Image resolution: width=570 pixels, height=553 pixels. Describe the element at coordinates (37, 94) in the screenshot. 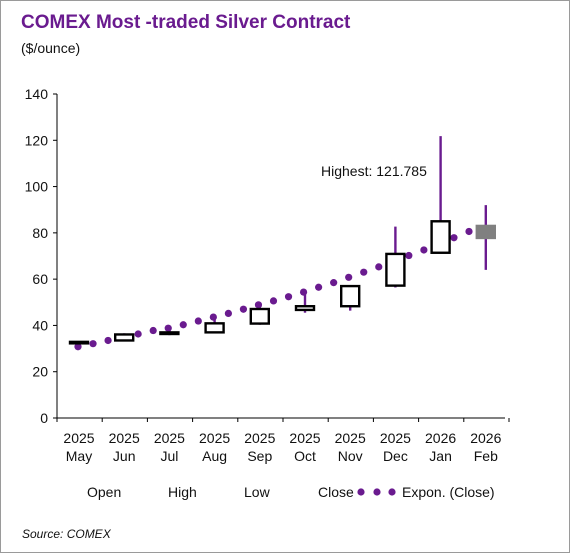

I see `y-tick-label: 140` at that location.